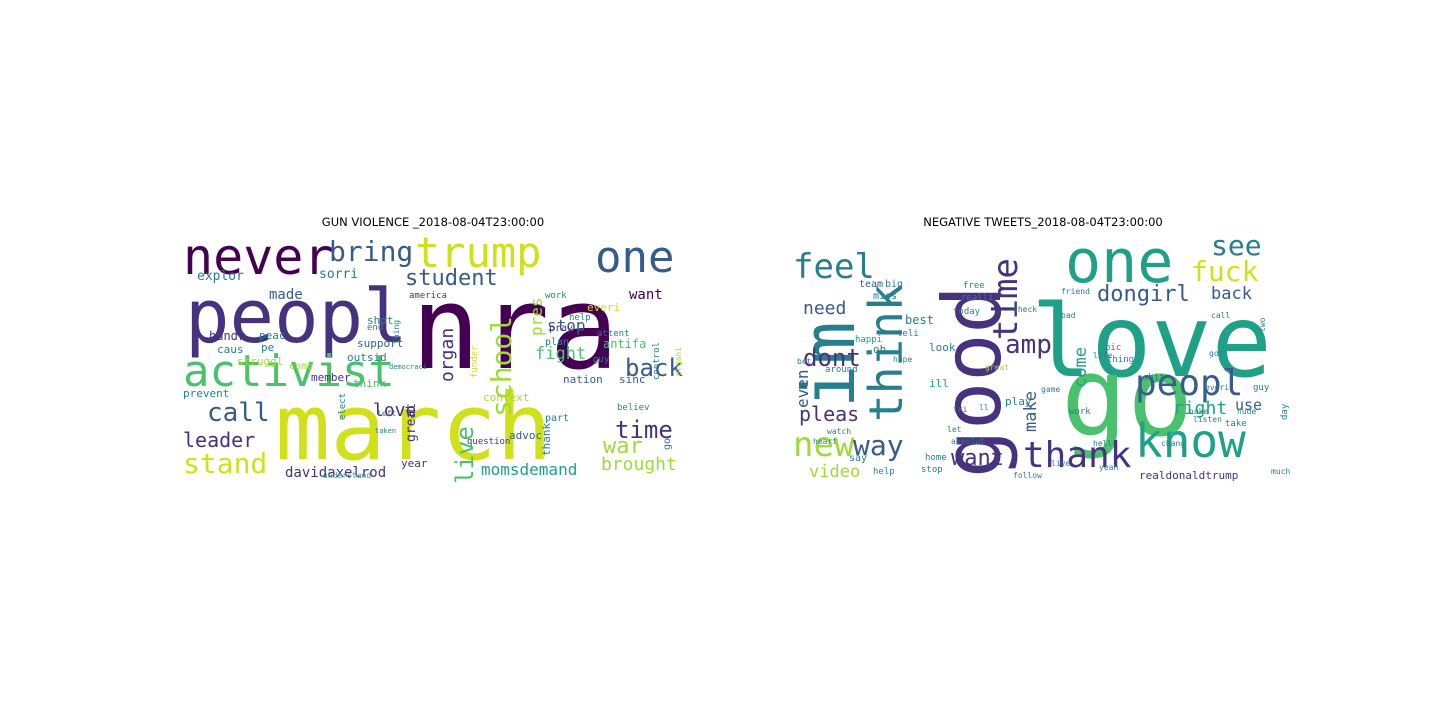 The image size is (1440, 720). I want to click on cloud-word: prevent, so click(206, 393).